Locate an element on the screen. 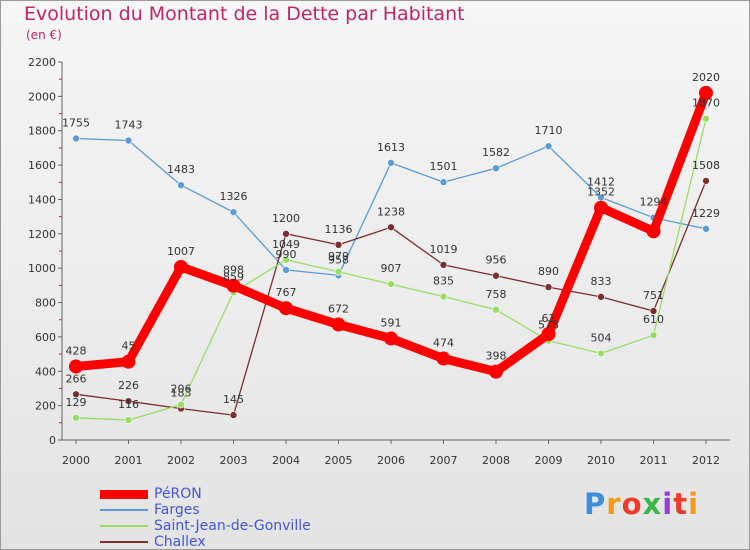 This screenshot has width=750, height=550. legend-swatch-challex is located at coordinates (124, 542).